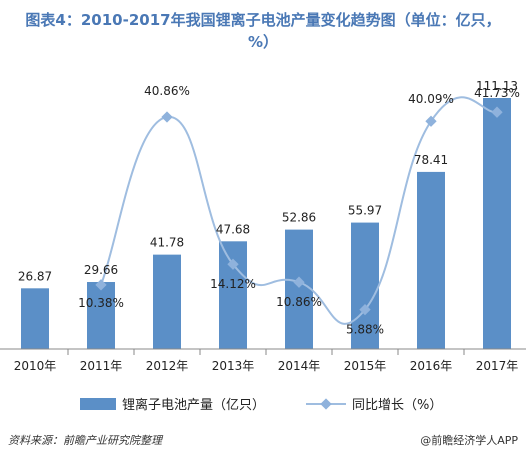 This screenshot has height=459, width=526. I want to click on bar-label-4: 47.68, so click(233, 229).